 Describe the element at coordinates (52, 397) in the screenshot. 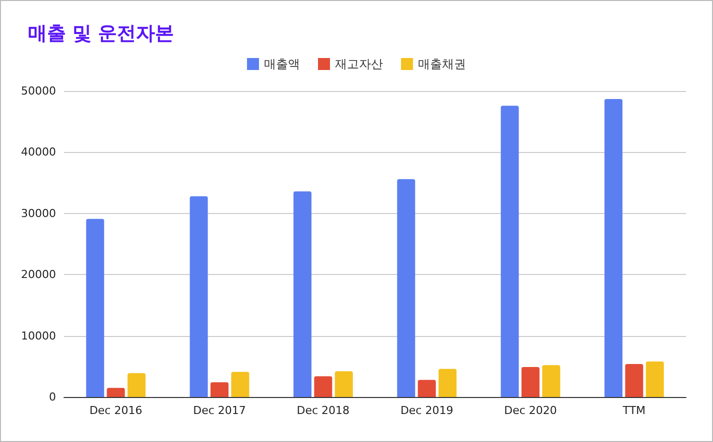

I see `y-tick-label: 0` at that location.